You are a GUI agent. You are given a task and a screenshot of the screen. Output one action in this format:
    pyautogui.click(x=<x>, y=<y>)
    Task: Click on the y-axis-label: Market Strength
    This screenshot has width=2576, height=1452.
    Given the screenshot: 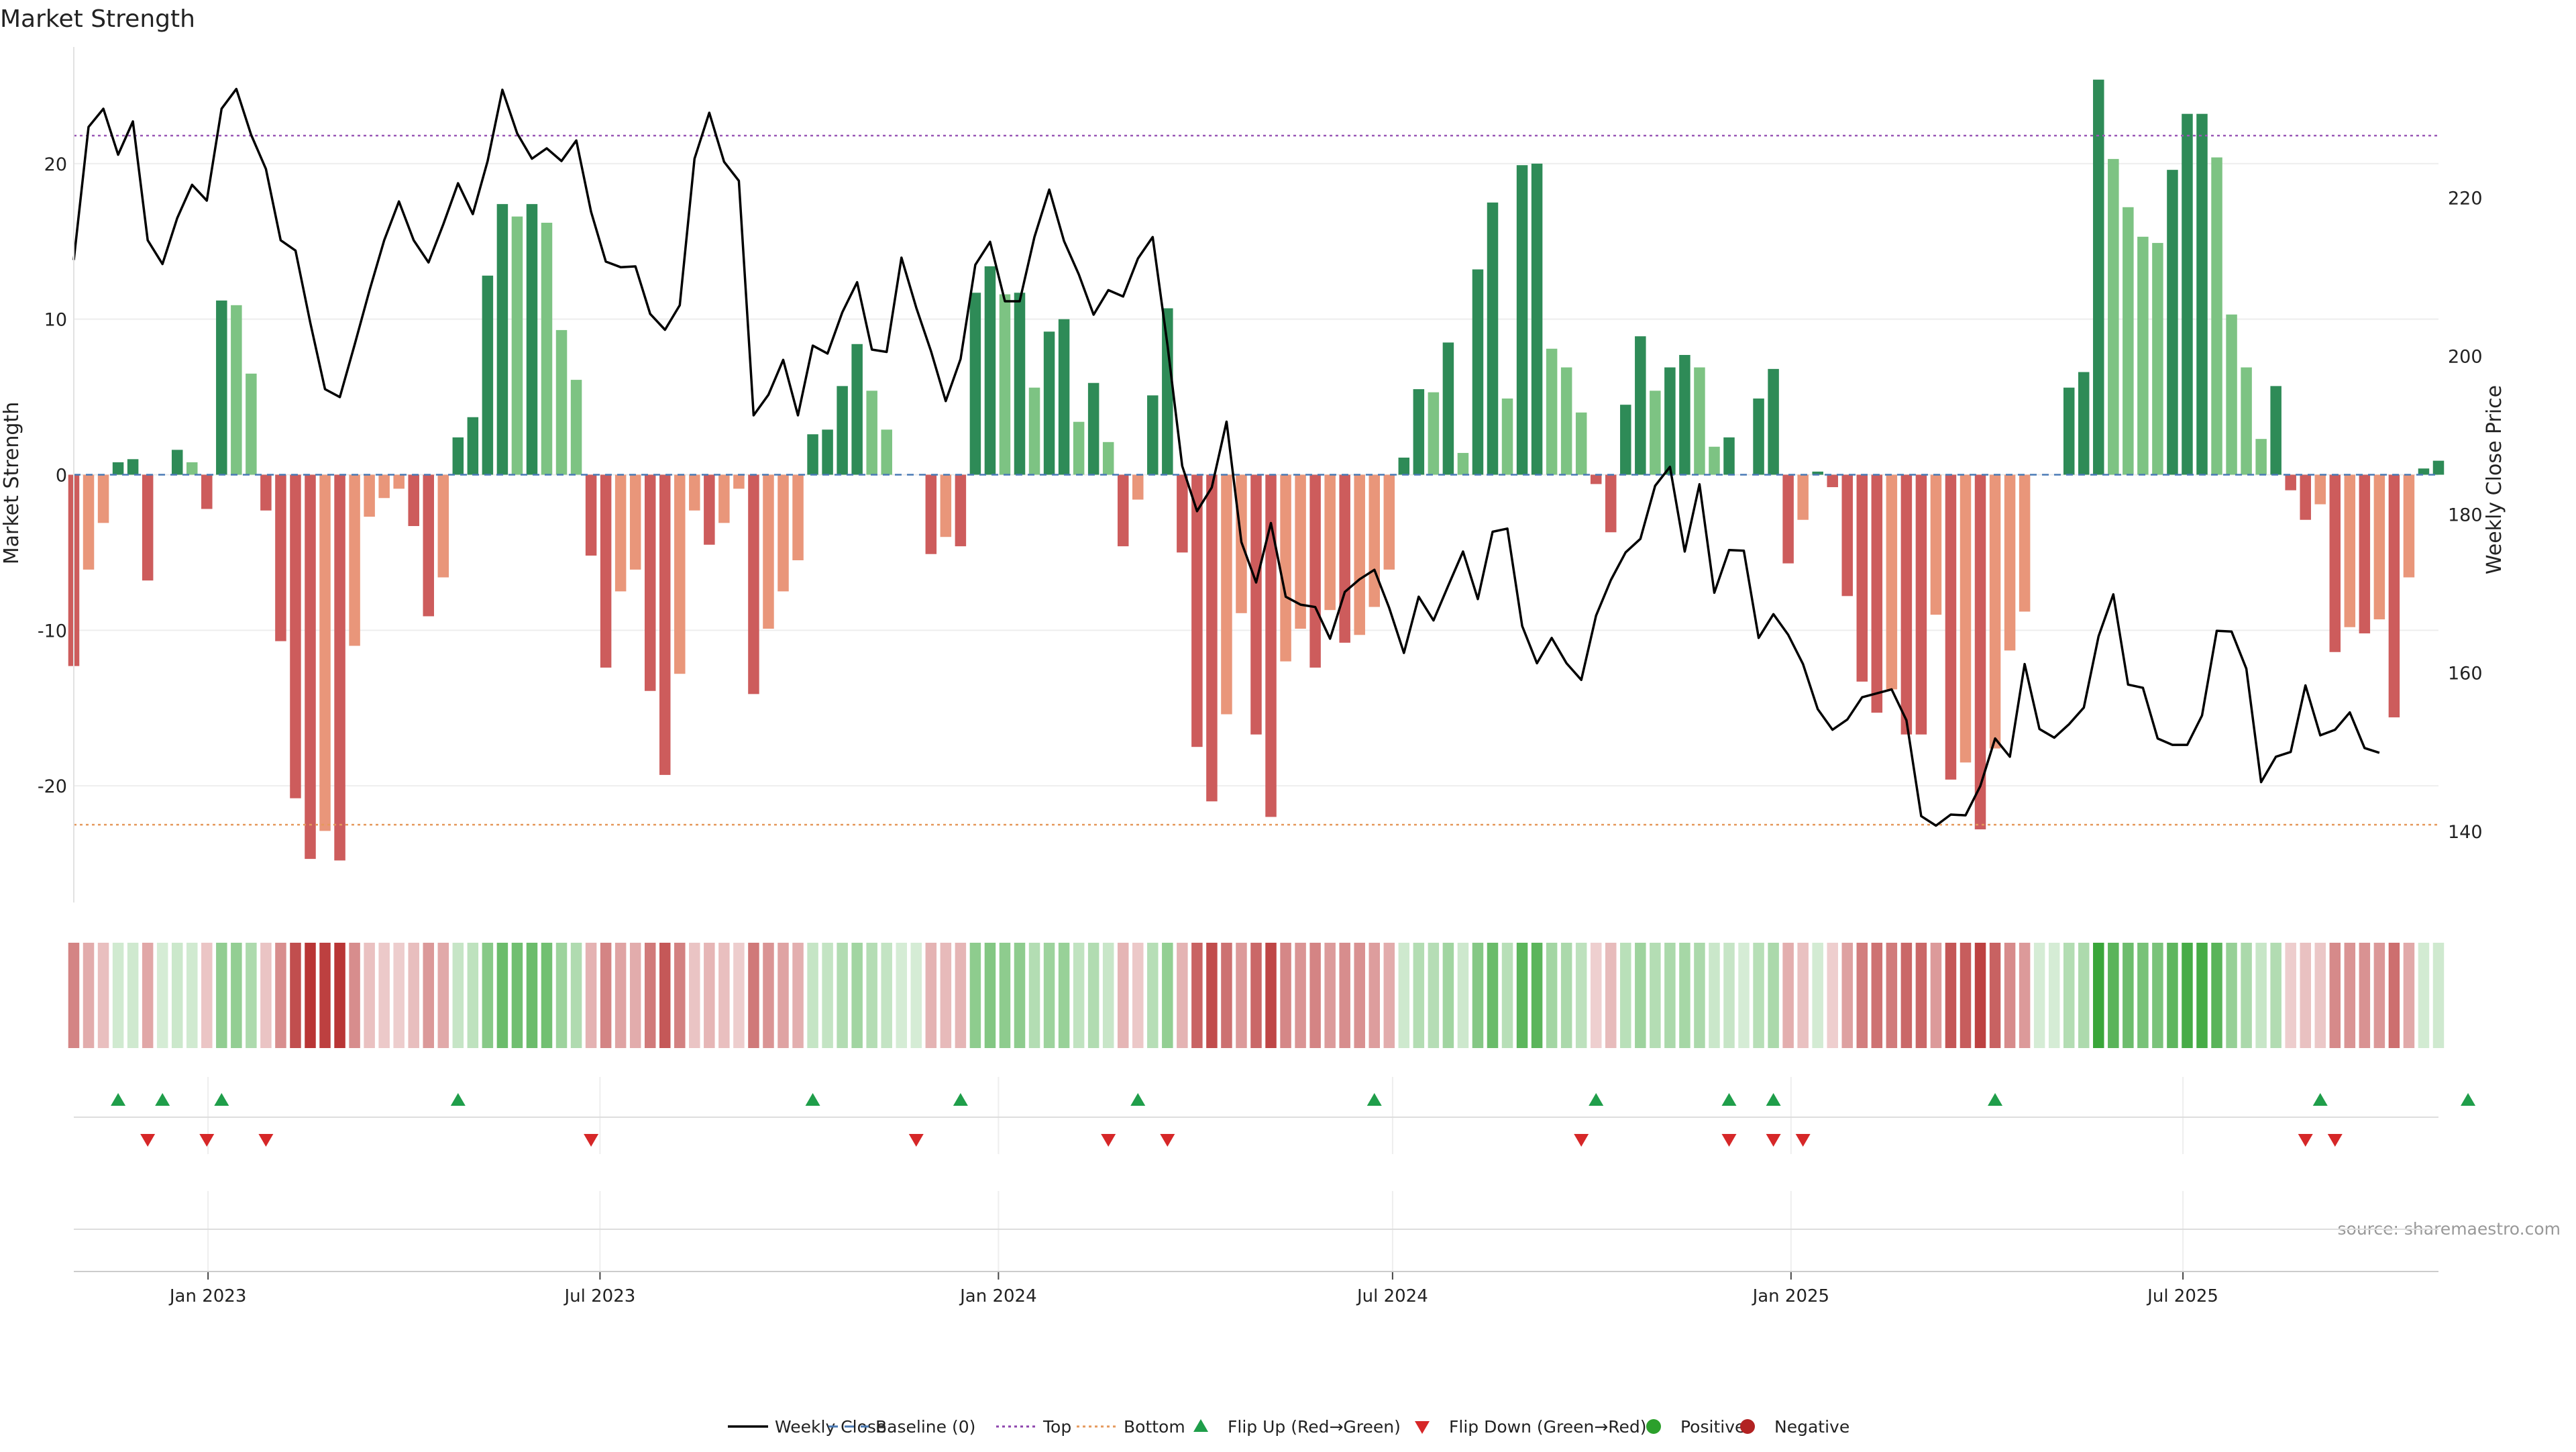 What is the action you would take?
    pyautogui.click(x=11, y=483)
    